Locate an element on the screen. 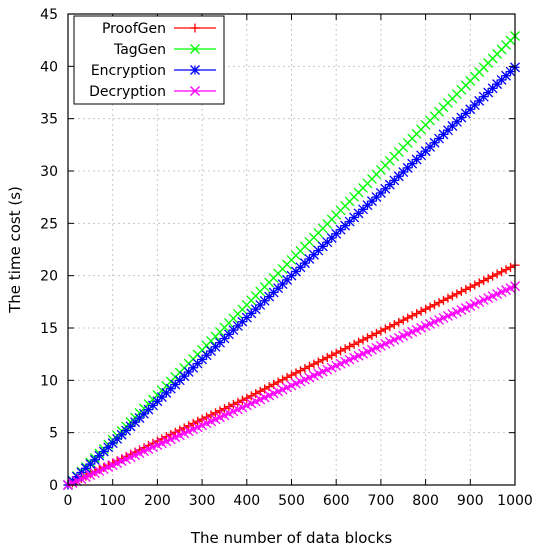 The height and width of the screenshot is (550, 538). x-tick-label: 800 is located at coordinates (425, 501).